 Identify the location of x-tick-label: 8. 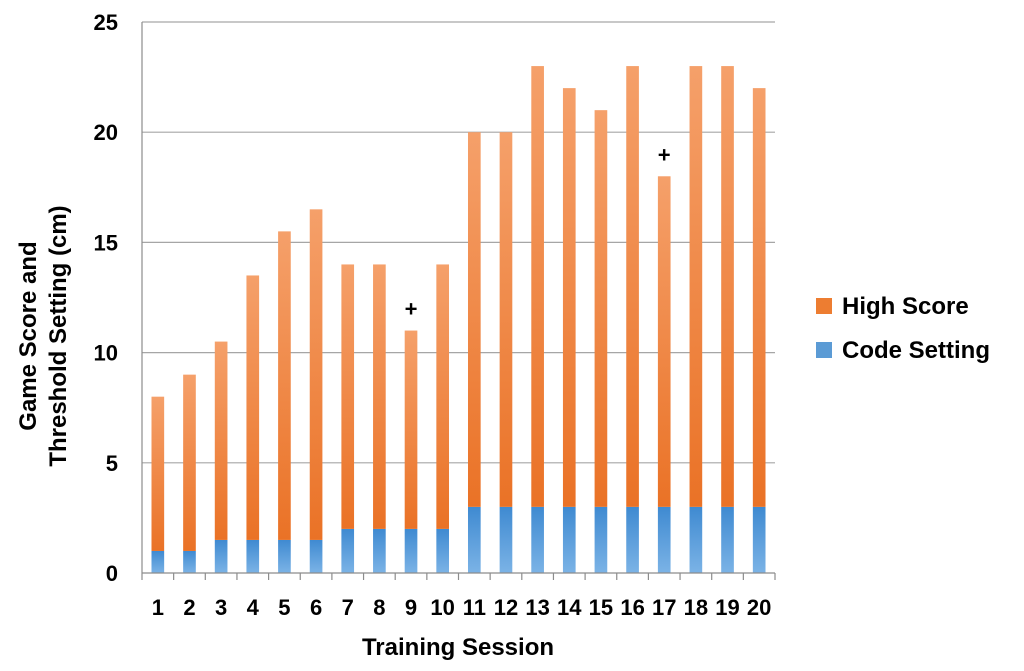
(379, 607).